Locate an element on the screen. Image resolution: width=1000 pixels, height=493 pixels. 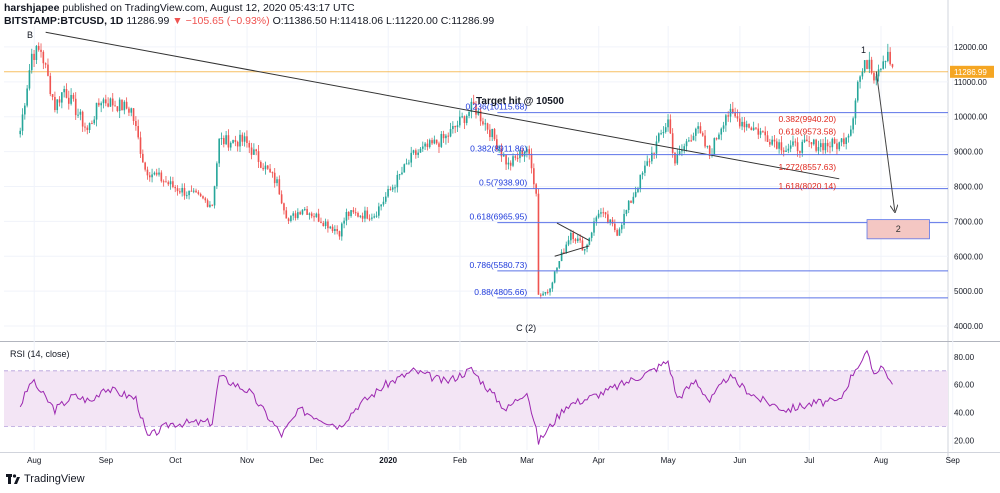
projection-arrow is located at coordinates (885, 141).